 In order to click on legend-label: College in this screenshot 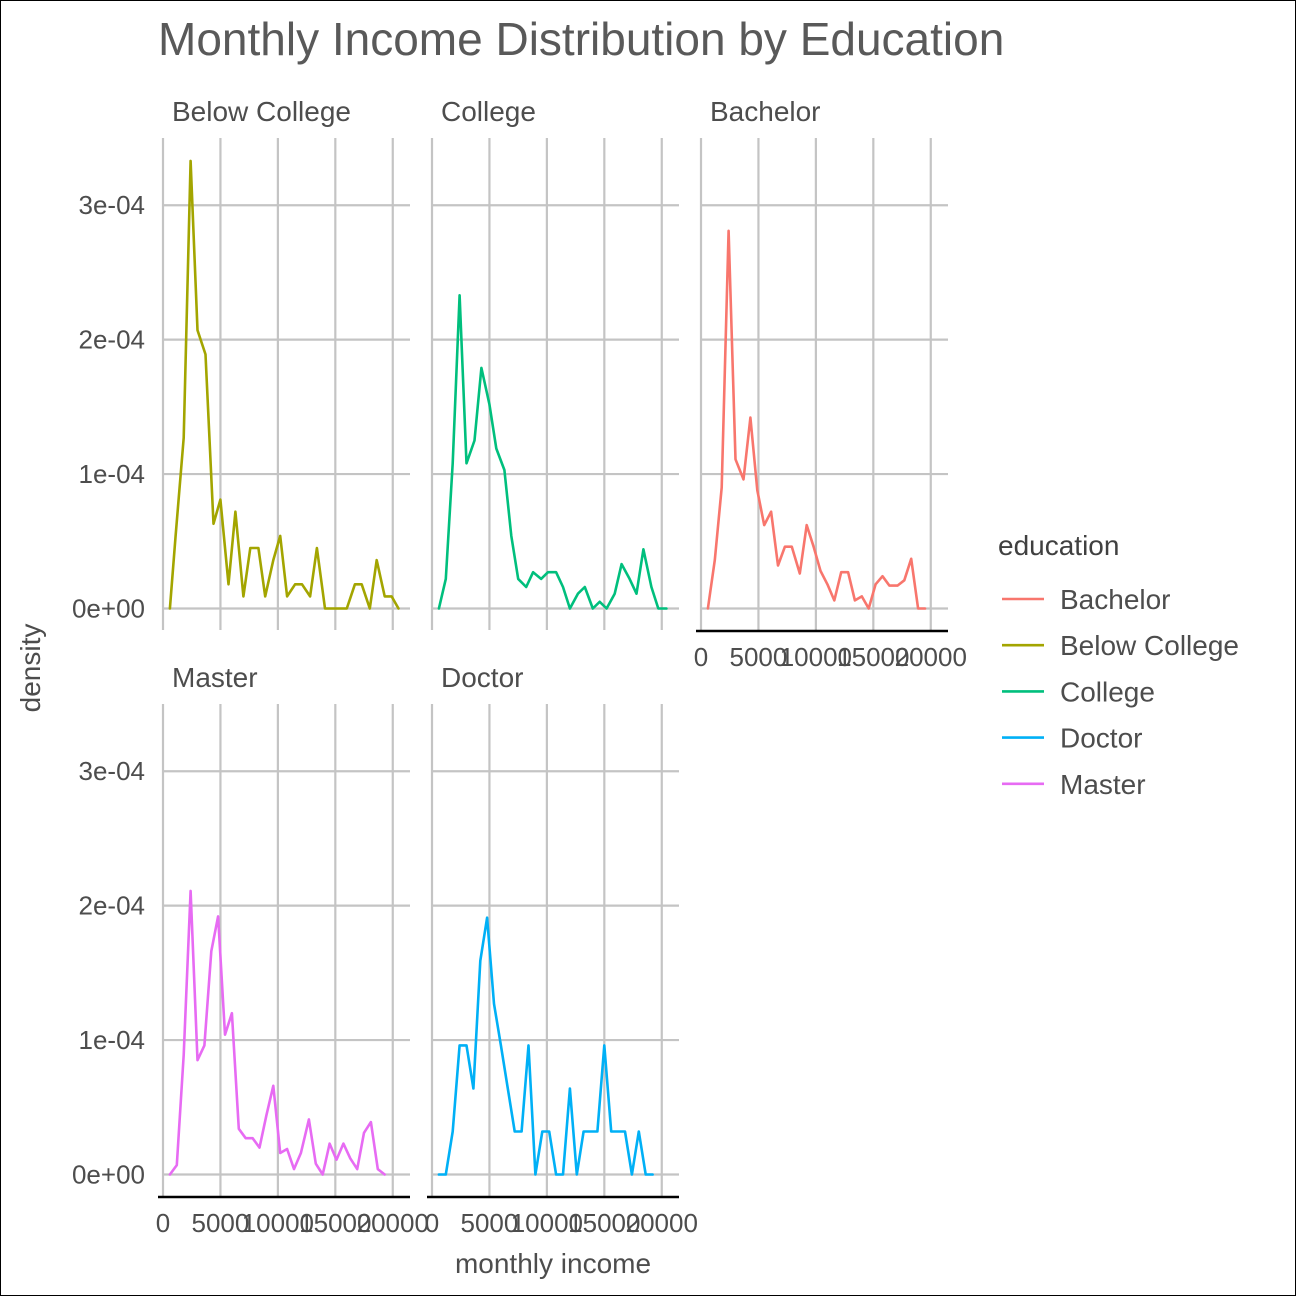, I will do `click(1107, 691)`.